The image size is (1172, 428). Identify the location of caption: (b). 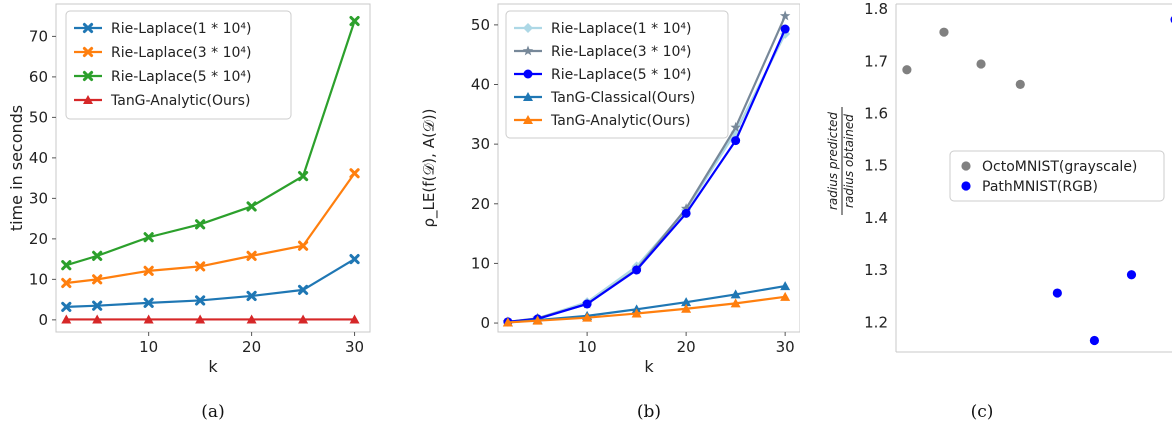
(649, 412).